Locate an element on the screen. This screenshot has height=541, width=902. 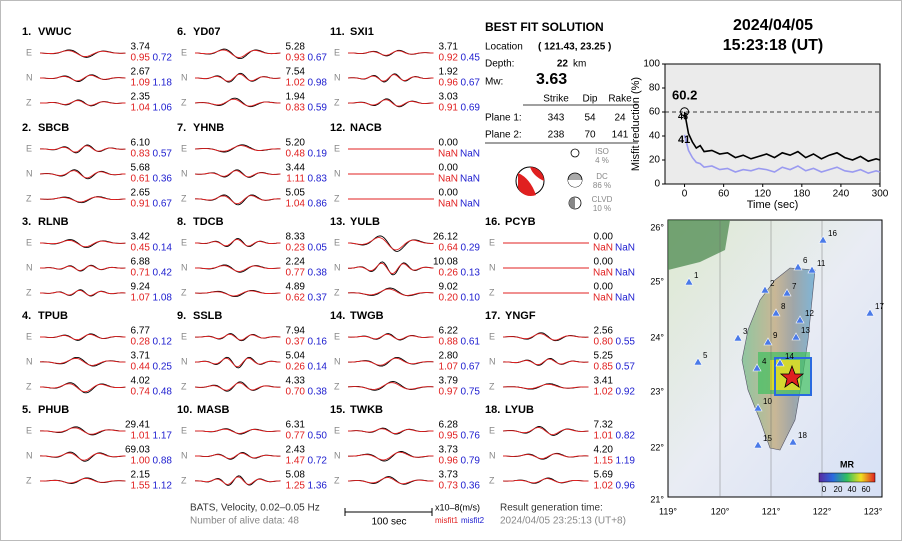
amplitude: 3.71 is located at coordinates (449, 47).